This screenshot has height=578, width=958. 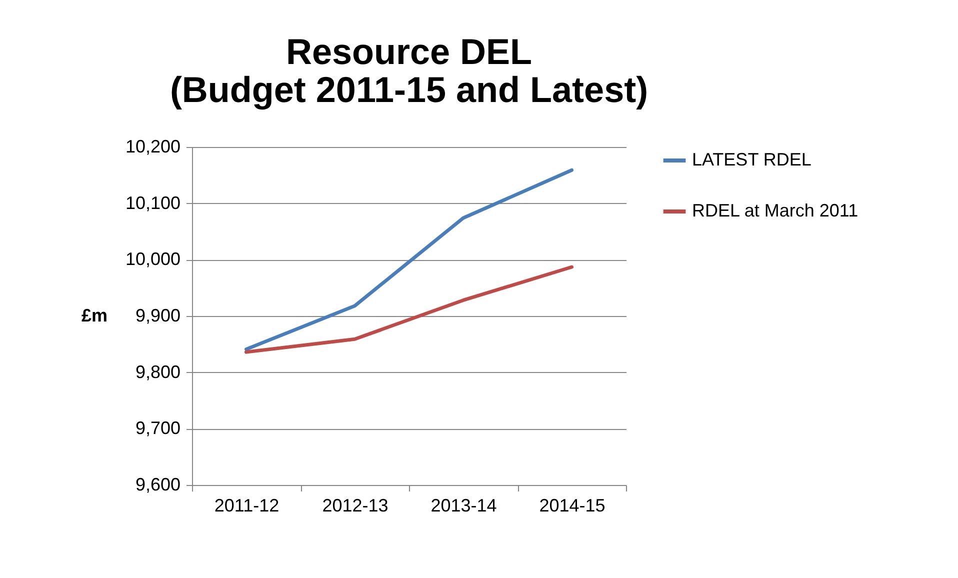 I want to click on y-tick-label: 9,700, so click(x=157, y=428).